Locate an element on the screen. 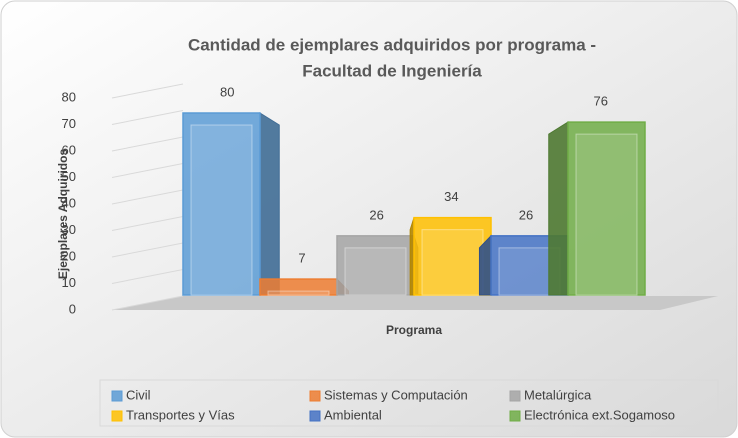  legend-label: Sistemas y Computación is located at coordinates (396, 394).